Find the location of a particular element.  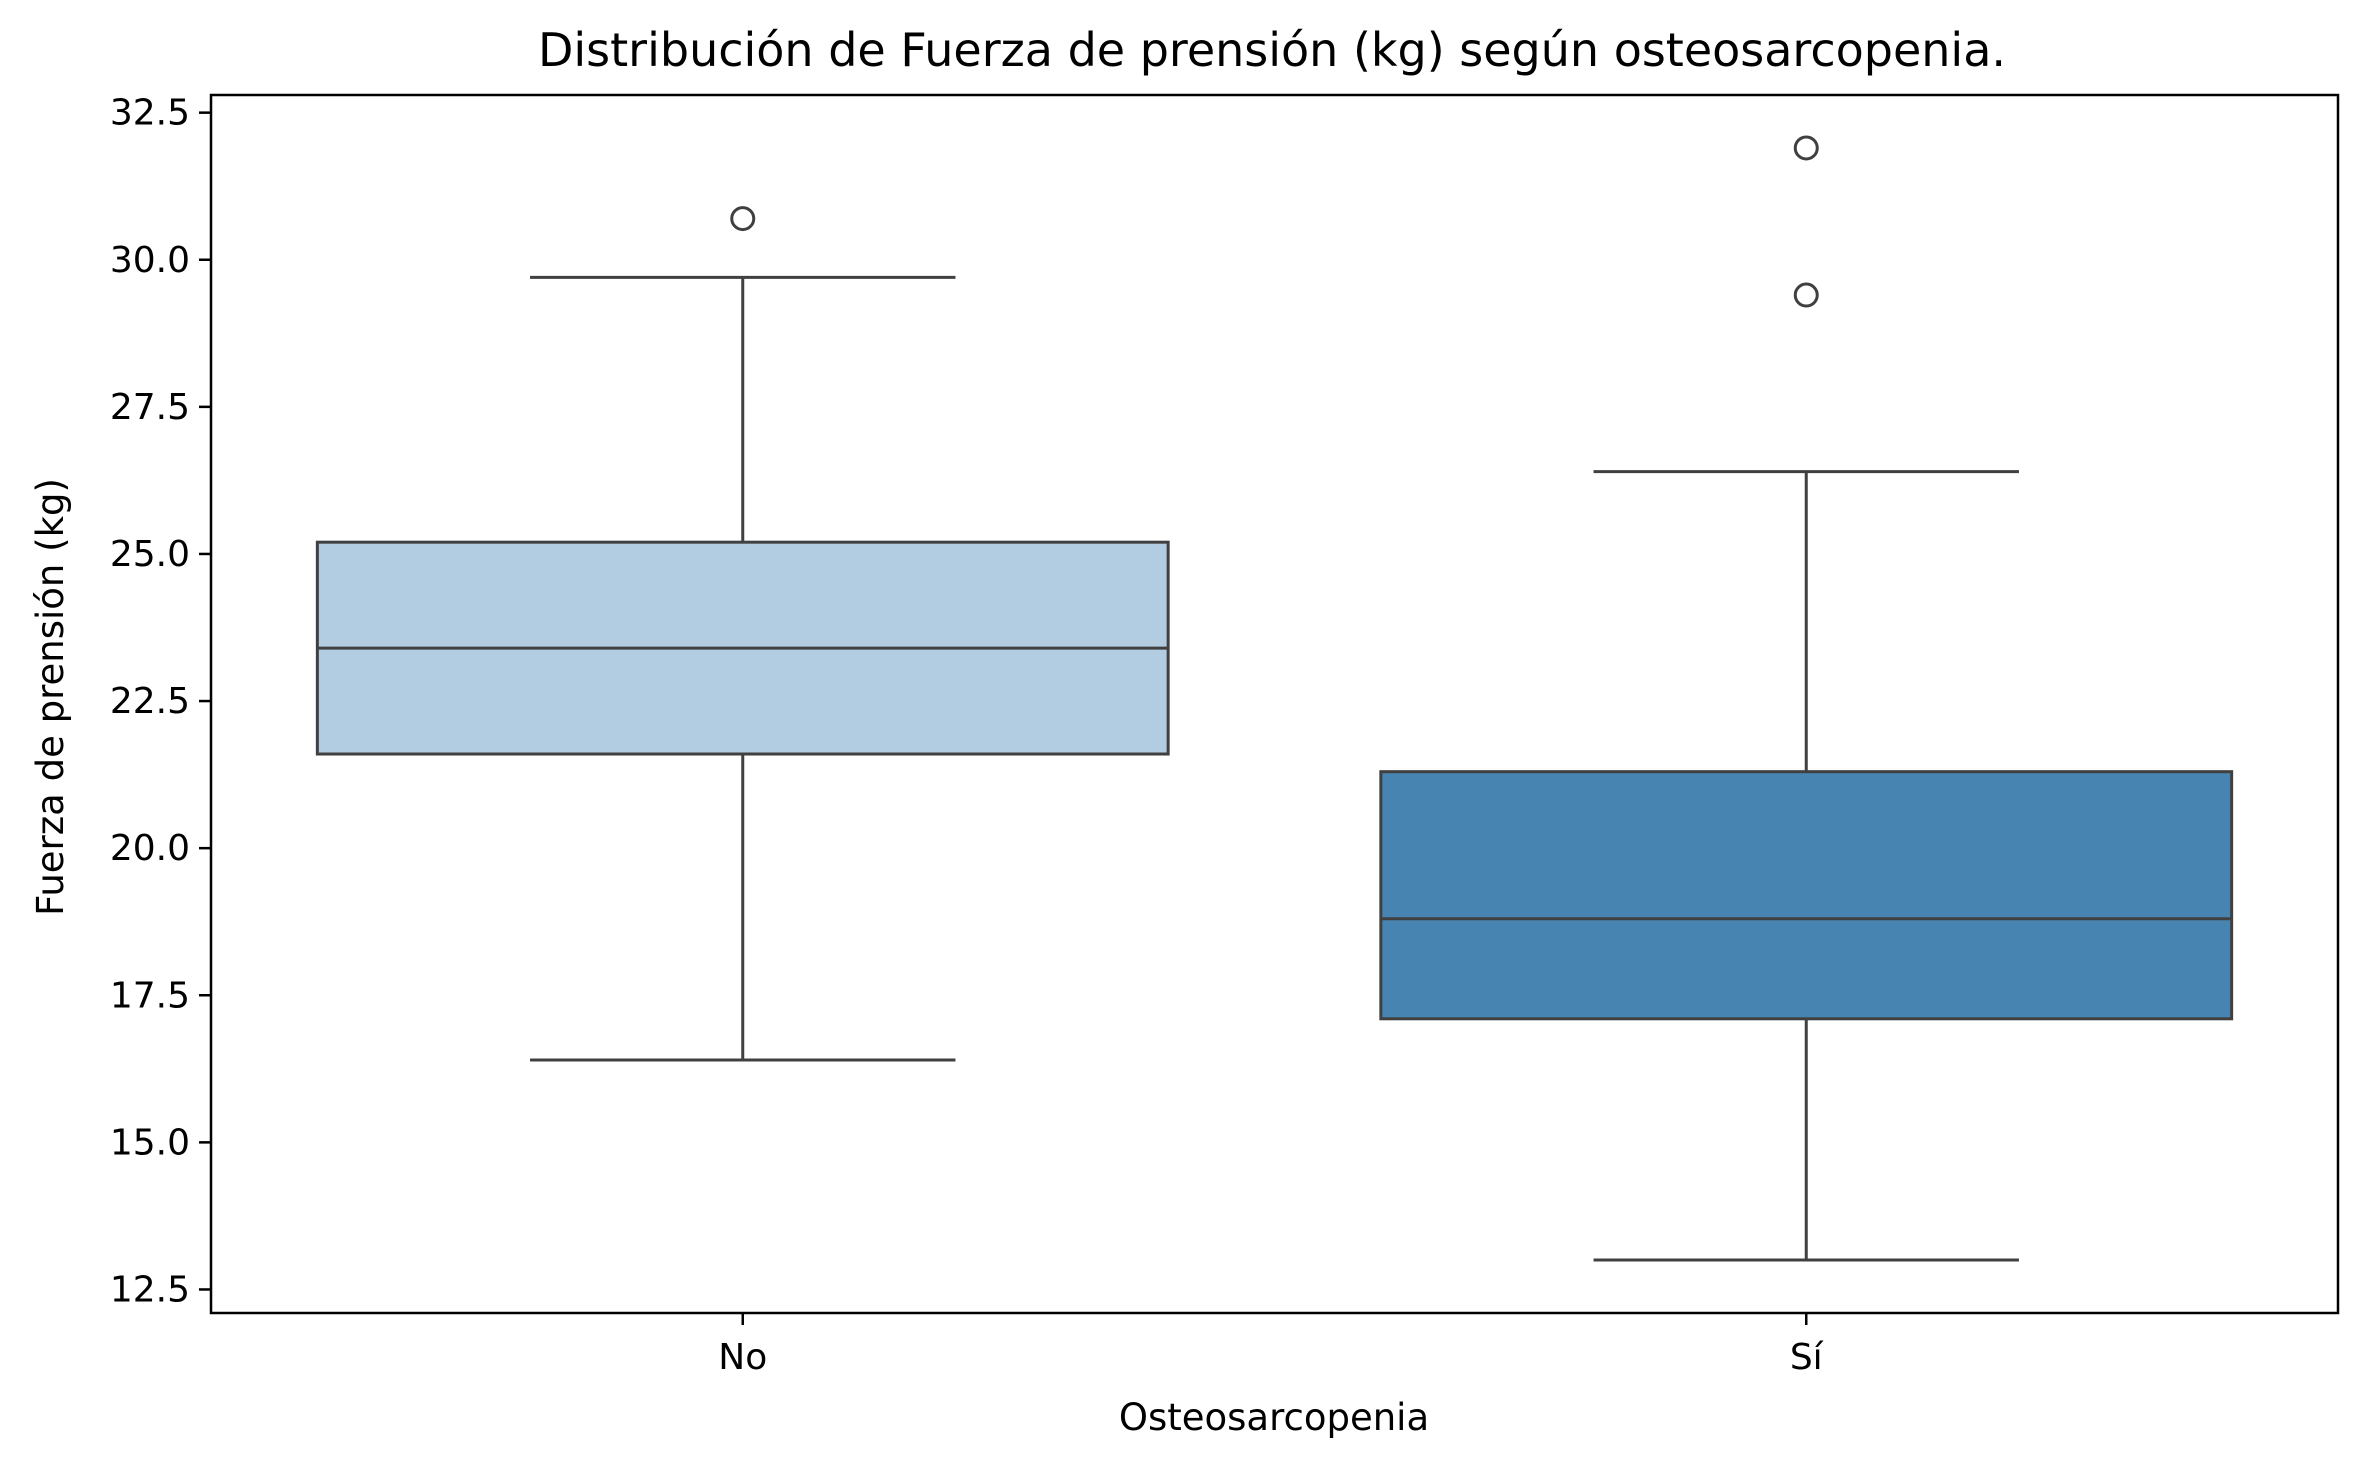

y-tick-label-4: 22.5 is located at coordinates (150, 701).